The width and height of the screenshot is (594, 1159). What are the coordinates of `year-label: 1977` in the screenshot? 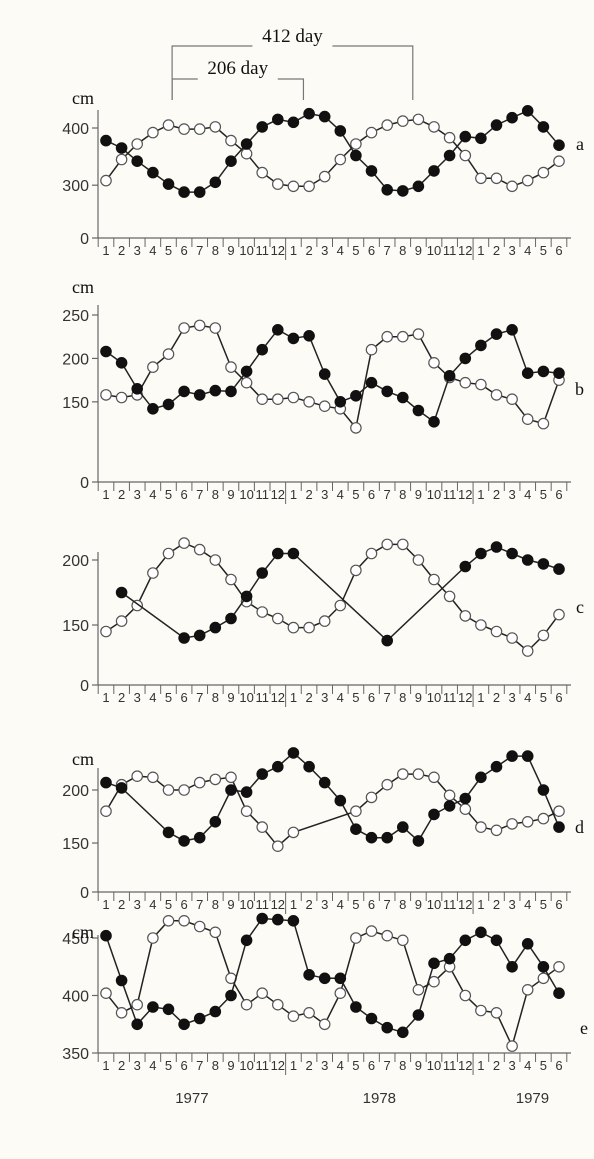 It's located at (191, 1098).